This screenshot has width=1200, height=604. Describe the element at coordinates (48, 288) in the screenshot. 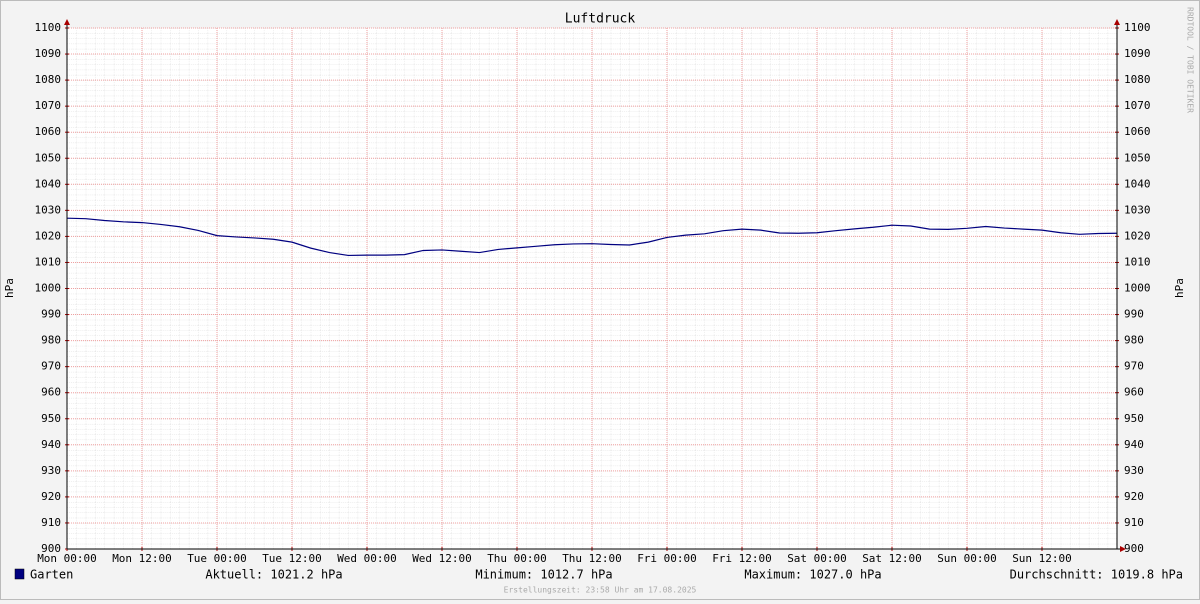

I see `y-tick-label: 1000` at that location.